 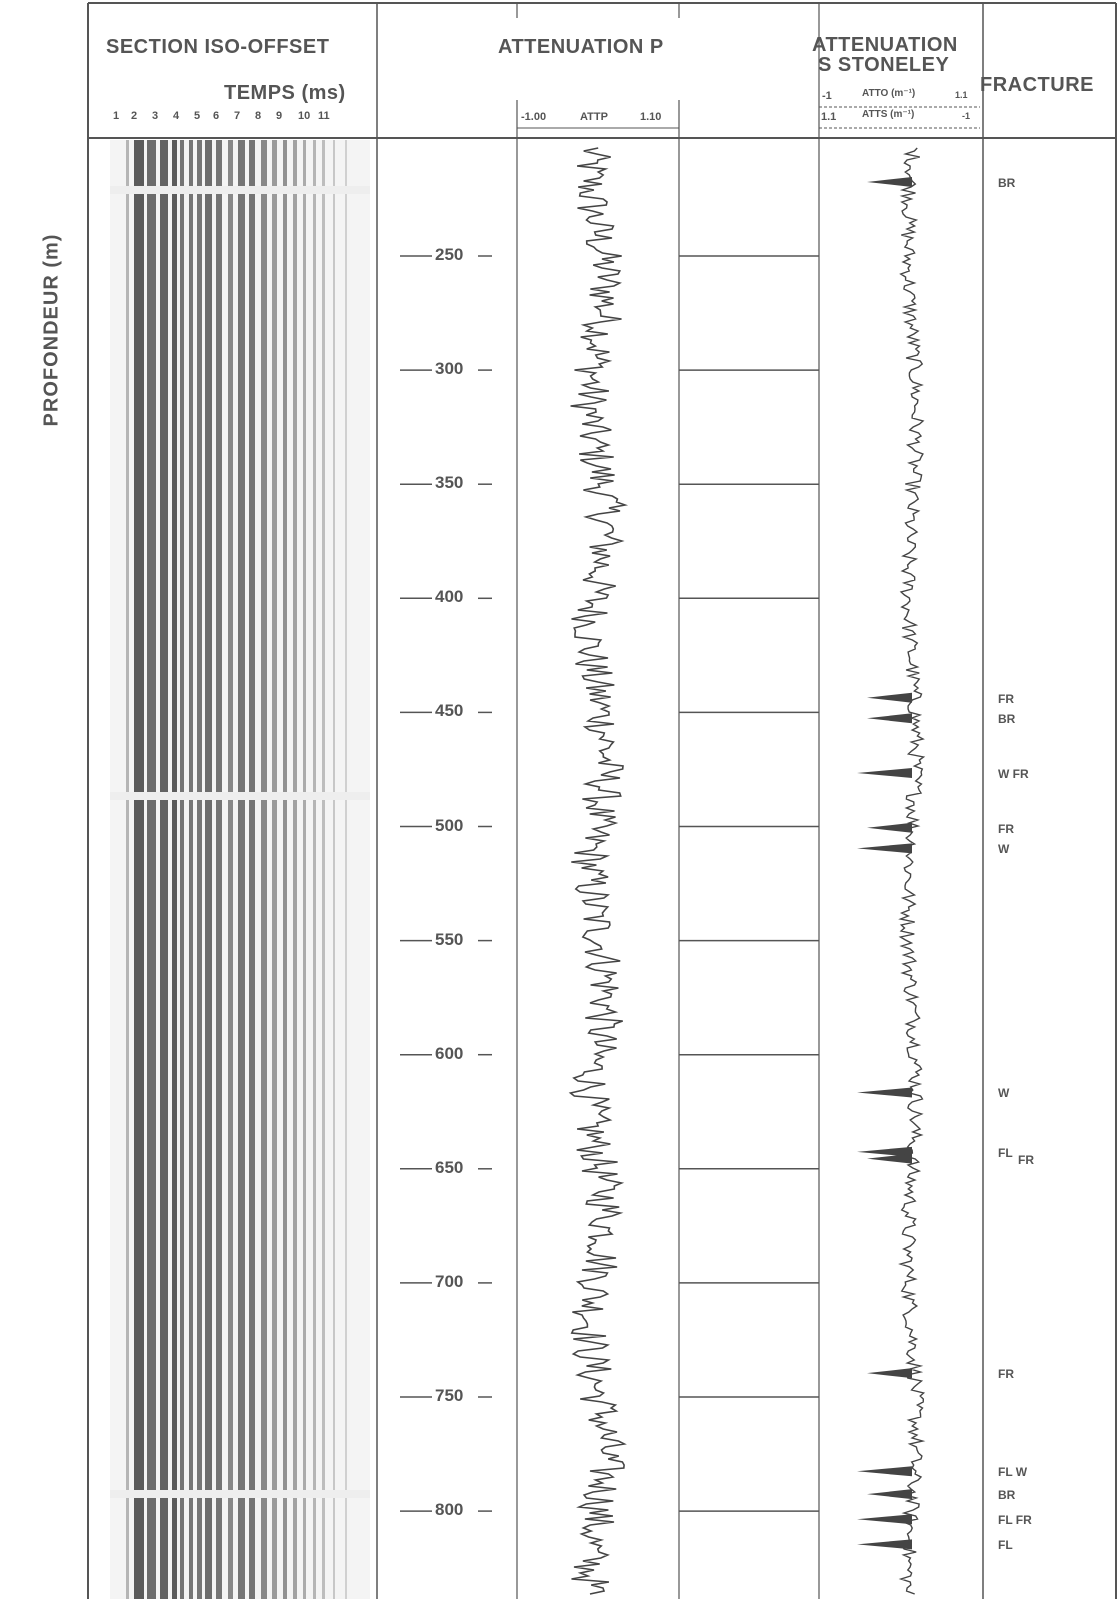 What do you see at coordinates (449, 255) in the screenshot?
I see `depth-tick-label: 250` at bounding box center [449, 255].